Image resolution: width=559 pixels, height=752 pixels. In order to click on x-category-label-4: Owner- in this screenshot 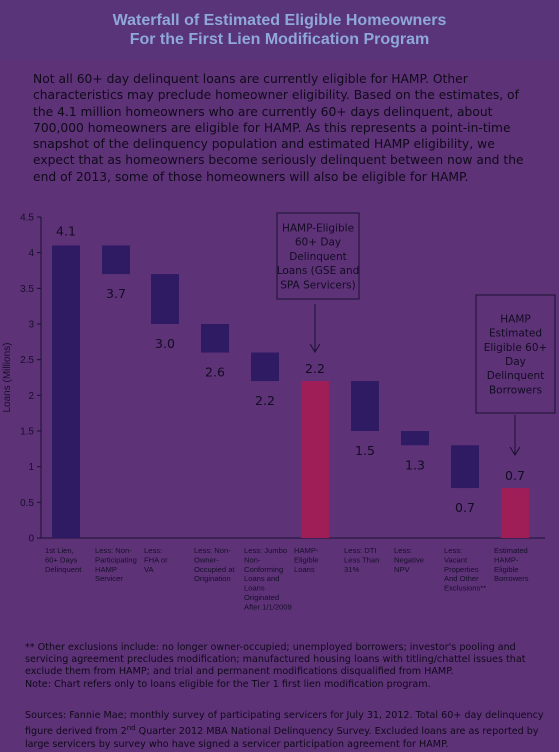, I will do `click(206, 559)`.